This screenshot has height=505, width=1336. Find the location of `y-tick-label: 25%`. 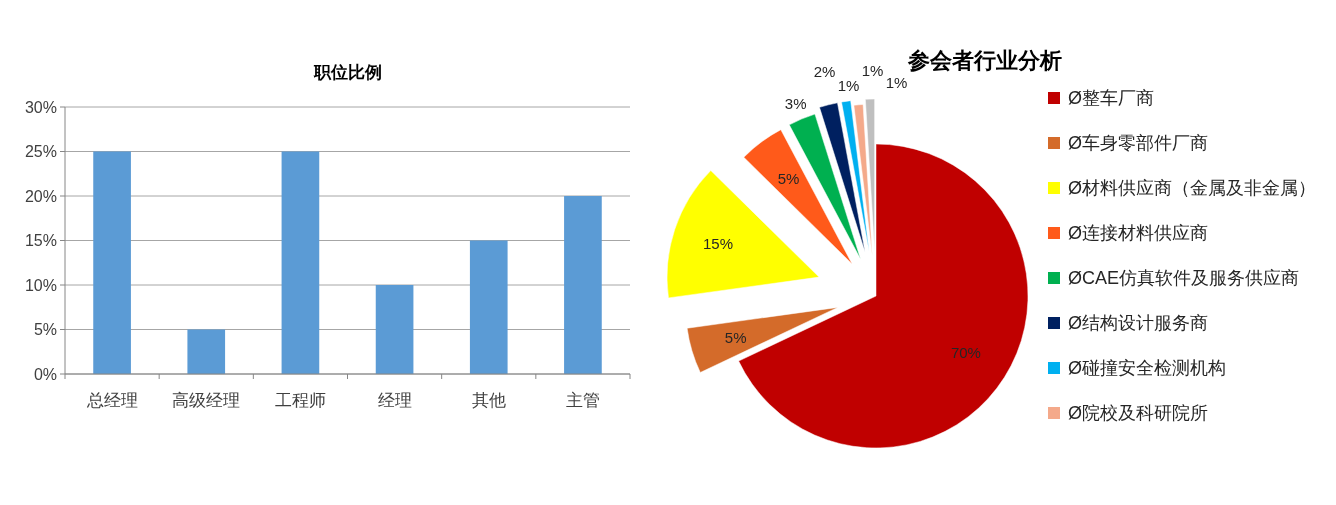

y-tick-label: 25% is located at coordinates (40, 152).